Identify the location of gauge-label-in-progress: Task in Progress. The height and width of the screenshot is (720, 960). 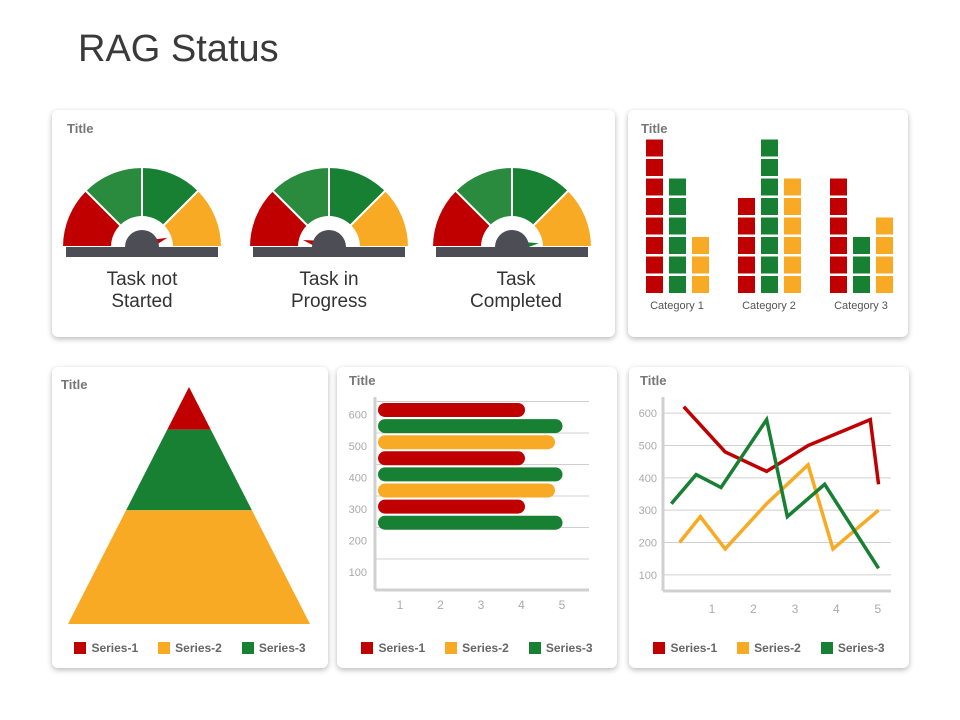
(329, 290).